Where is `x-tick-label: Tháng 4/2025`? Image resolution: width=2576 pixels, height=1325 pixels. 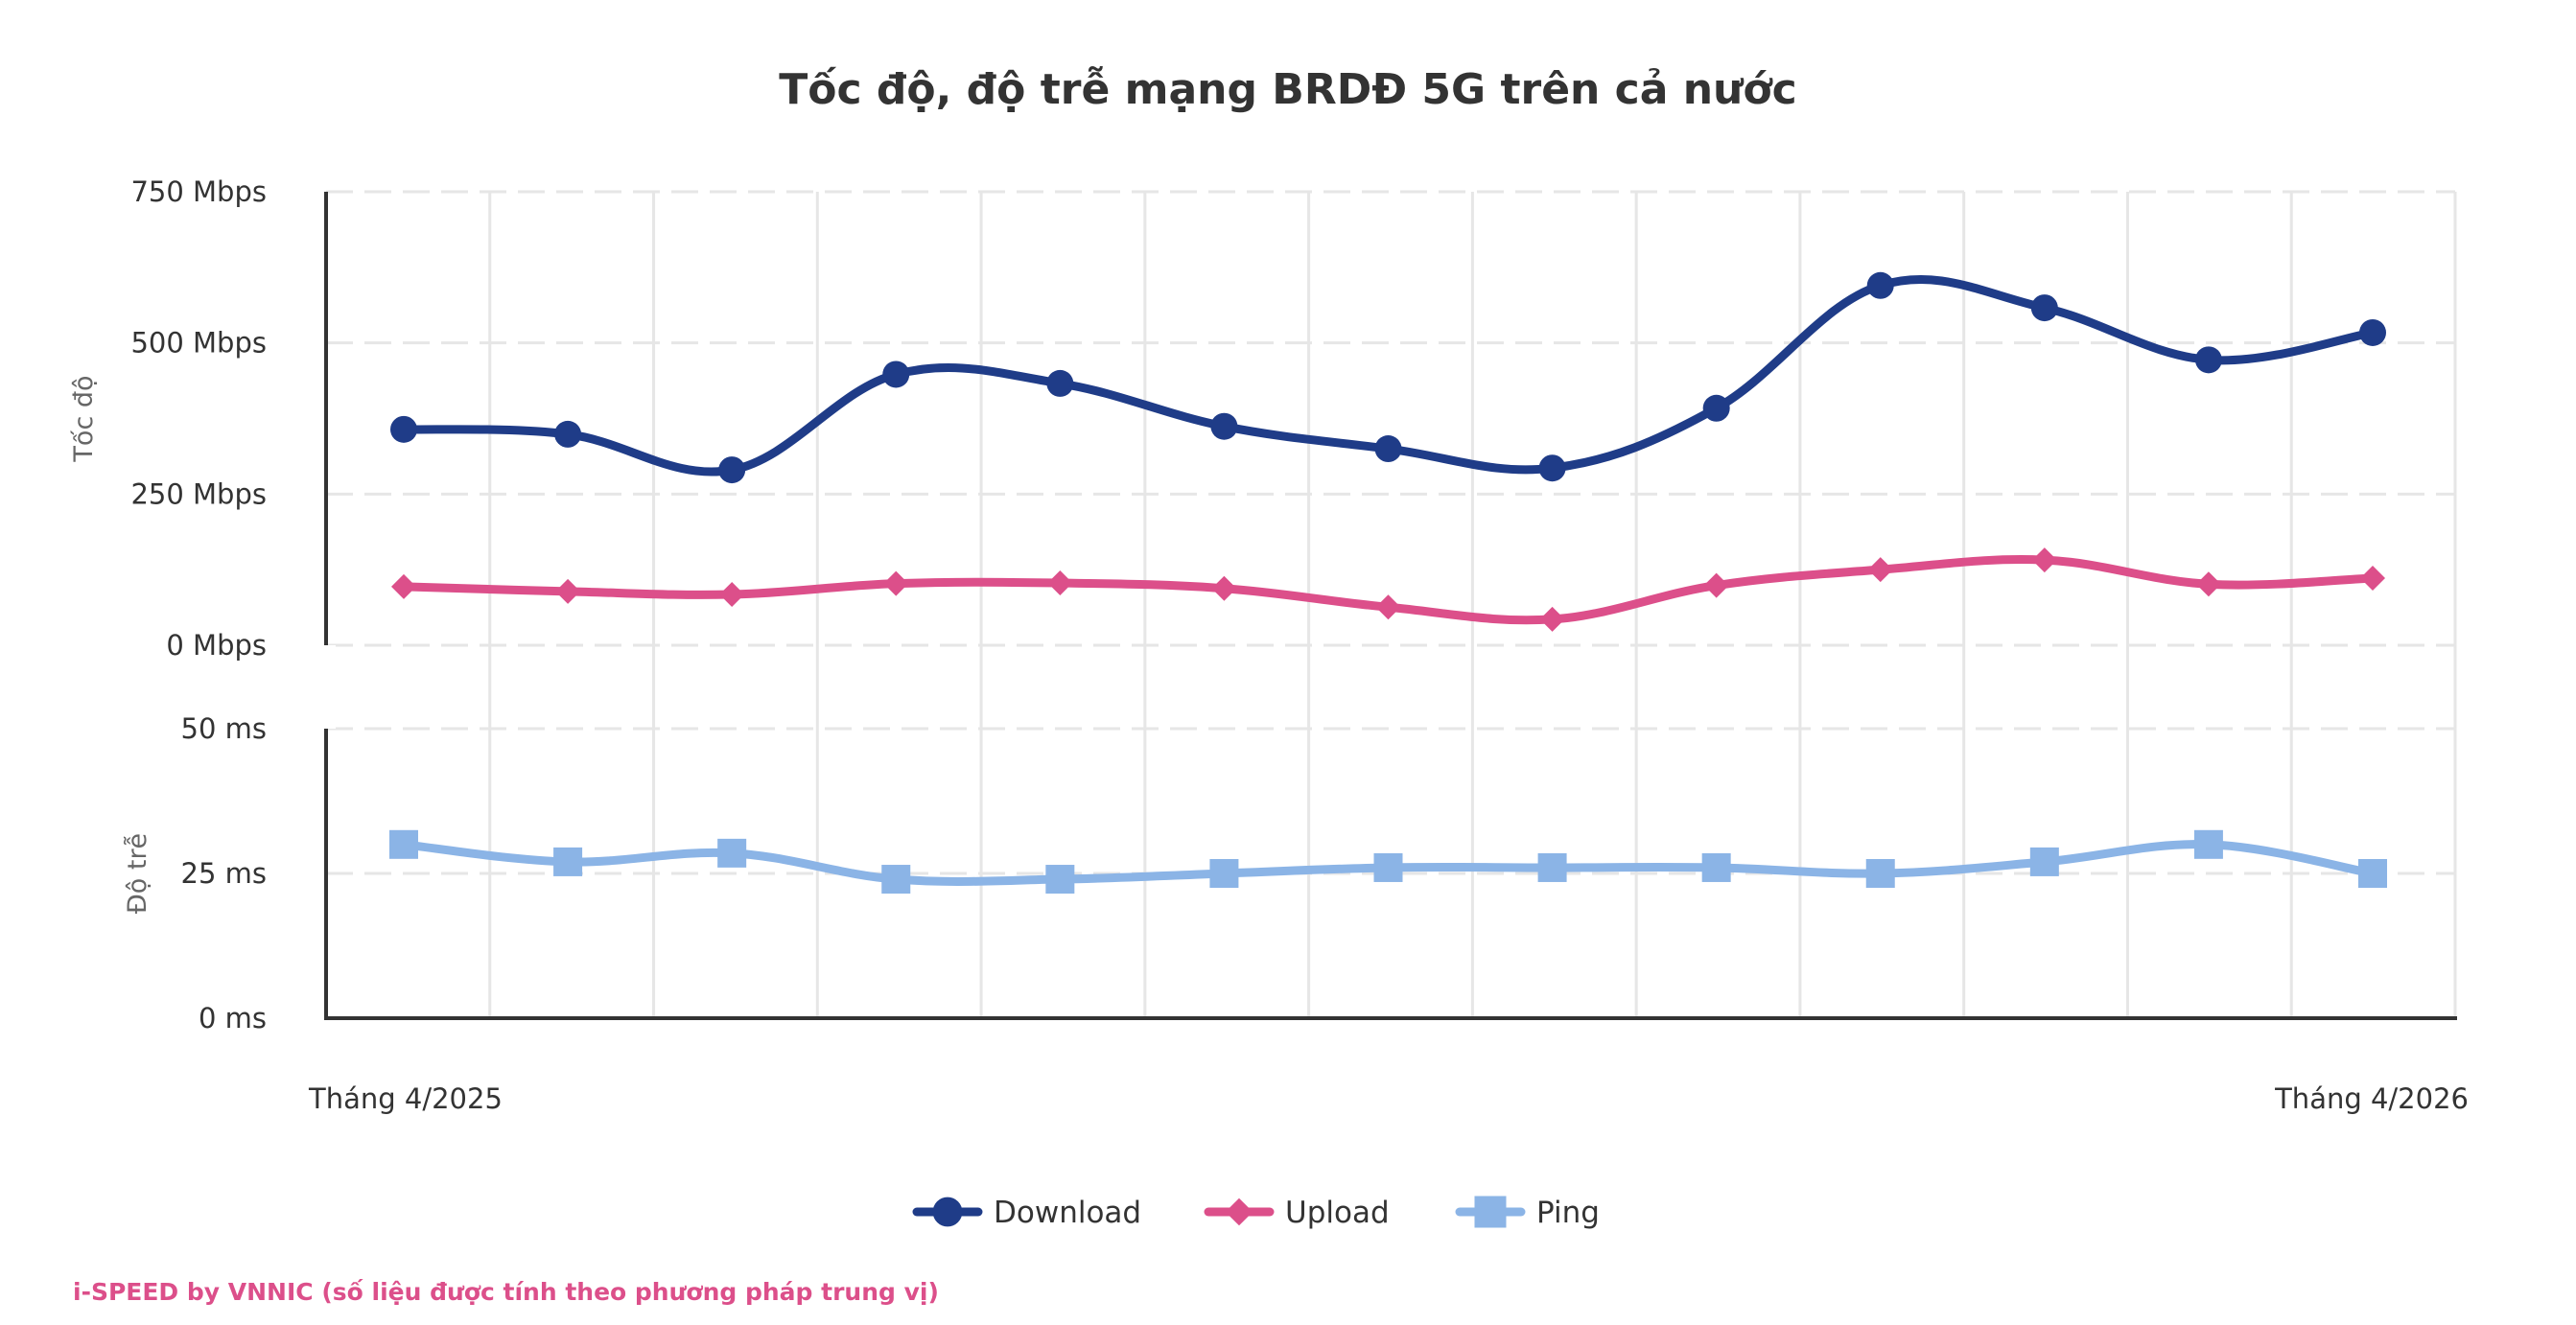 x-tick-label: Tháng 4/2025 is located at coordinates (405, 1098).